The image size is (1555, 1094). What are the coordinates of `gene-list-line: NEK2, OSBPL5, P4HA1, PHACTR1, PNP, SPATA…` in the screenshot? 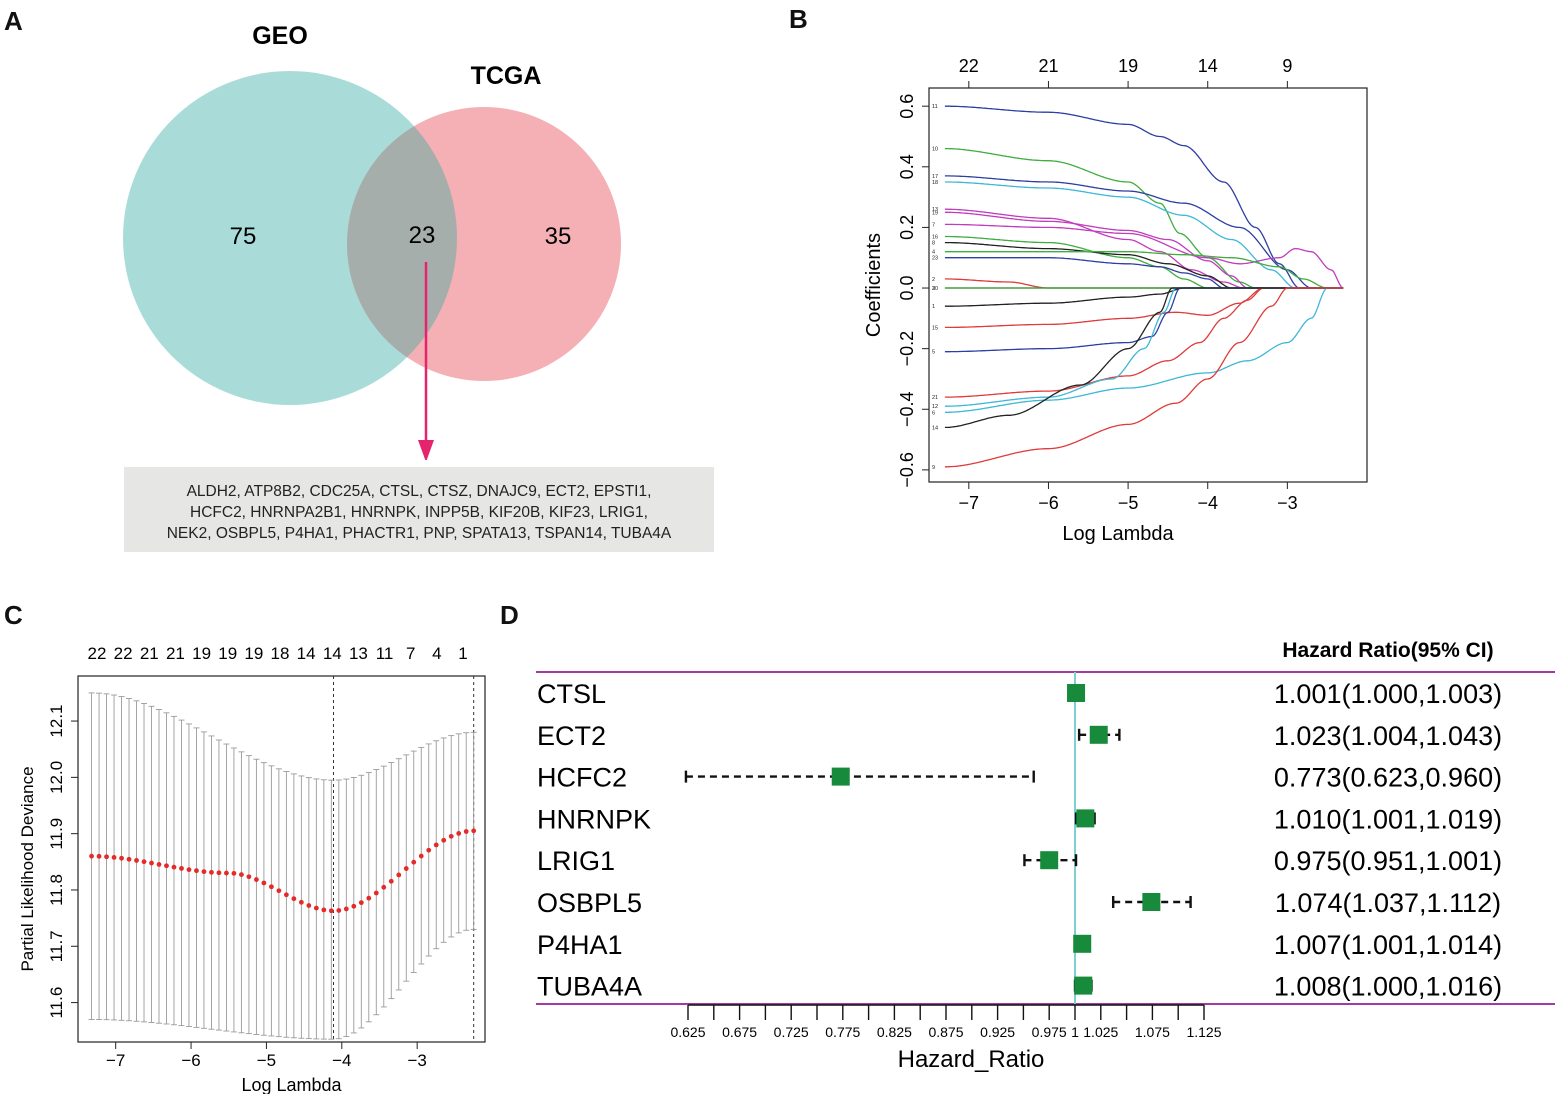 It's located at (419, 533).